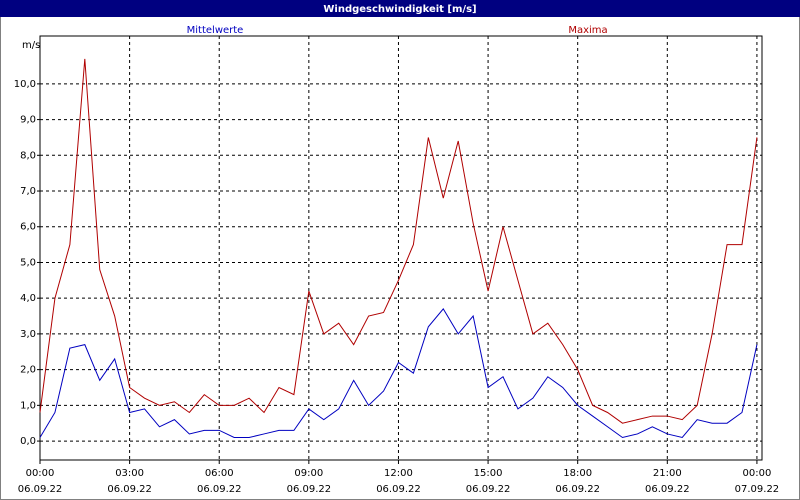 The height and width of the screenshot is (500, 800). Describe the element at coordinates (219, 481) in the screenshot. I see `x-tick-label: 06:00 06.09.22` at that location.